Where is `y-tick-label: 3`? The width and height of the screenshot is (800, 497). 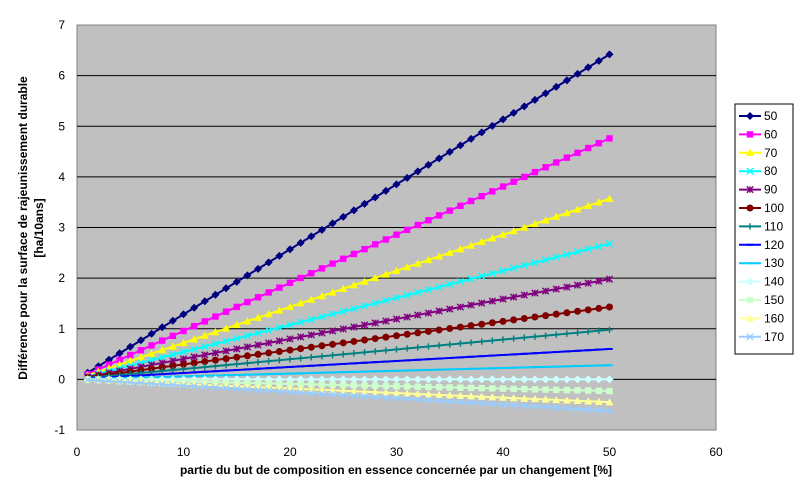 y-tick-label: 3 is located at coordinates (61, 228).